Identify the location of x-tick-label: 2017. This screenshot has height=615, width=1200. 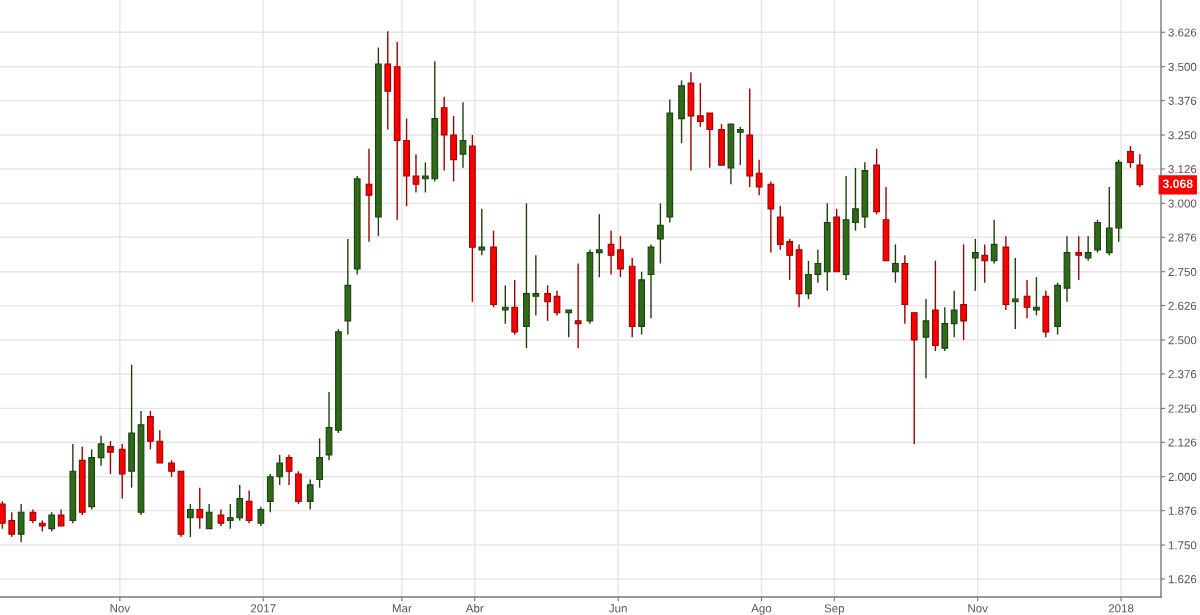
(263, 608).